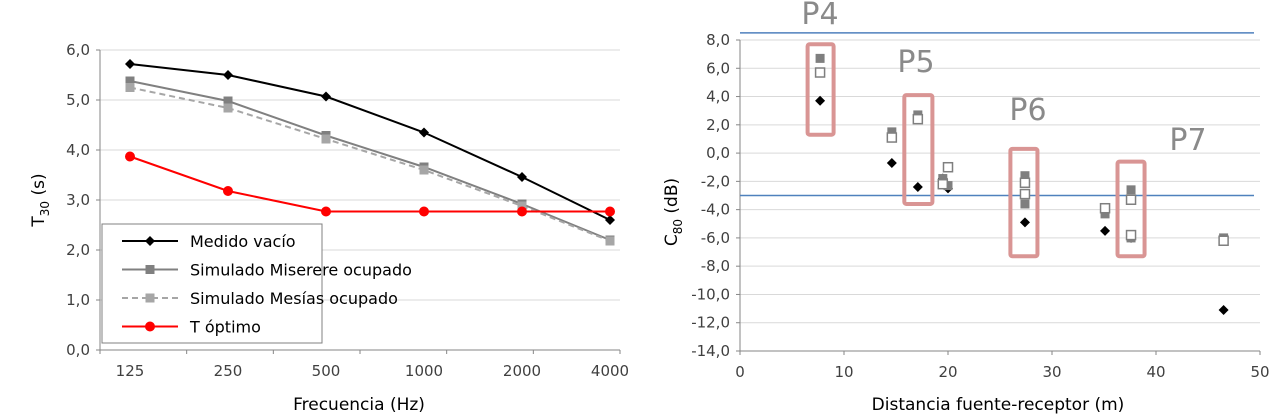  What do you see at coordinates (326, 371) in the screenshot?
I see `left-x-tick-label: 500` at bounding box center [326, 371].